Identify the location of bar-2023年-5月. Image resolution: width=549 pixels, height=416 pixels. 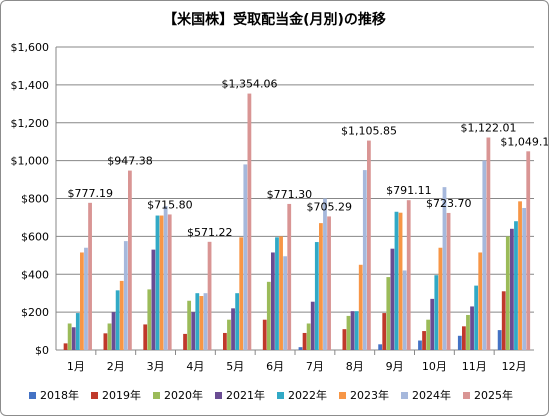
(241, 293).